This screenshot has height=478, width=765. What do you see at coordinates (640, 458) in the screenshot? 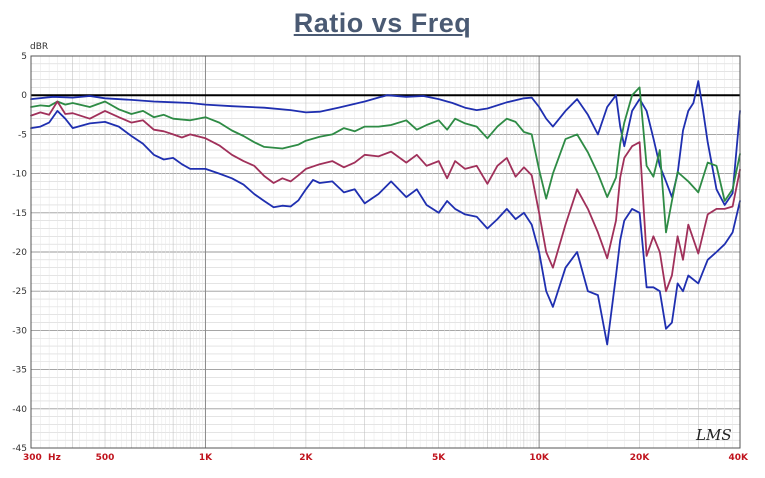
I see `x-tick-label: 20K` at bounding box center [640, 458].